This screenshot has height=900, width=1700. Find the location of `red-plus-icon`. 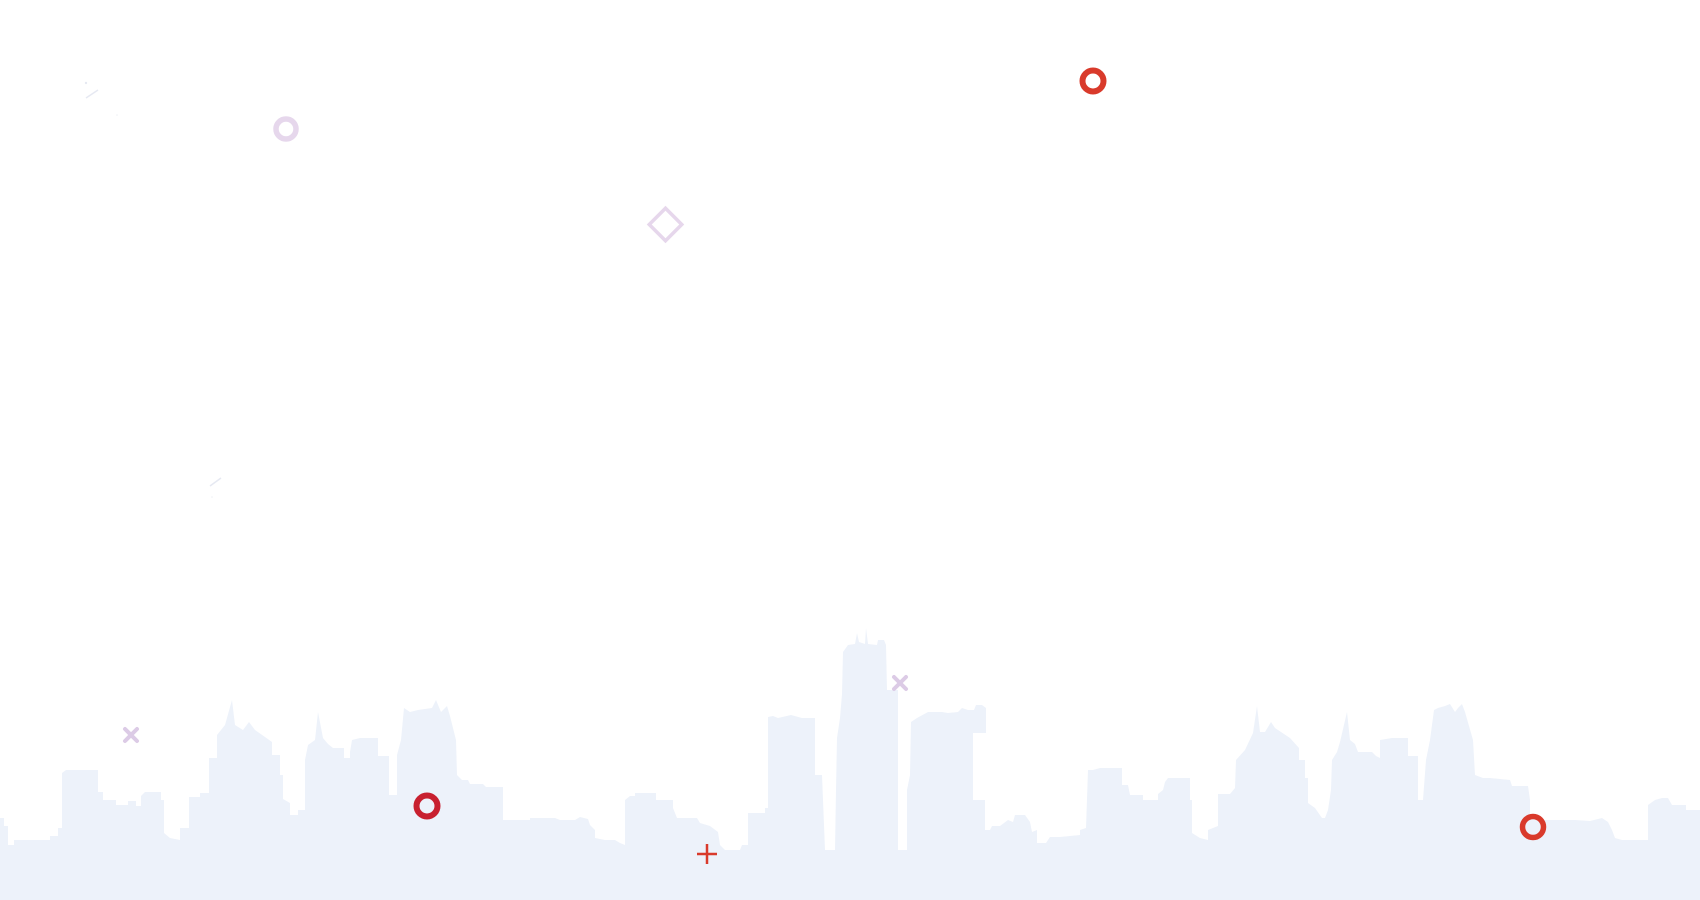

red-plus-icon is located at coordinates (707, 854).